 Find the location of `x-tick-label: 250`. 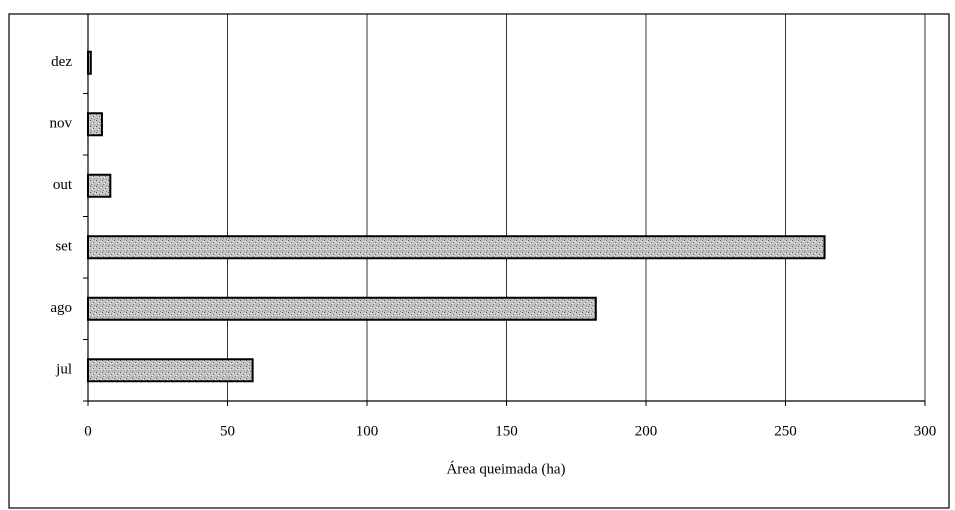

x-tick-label: 250 is located at coordinates (785, 431).